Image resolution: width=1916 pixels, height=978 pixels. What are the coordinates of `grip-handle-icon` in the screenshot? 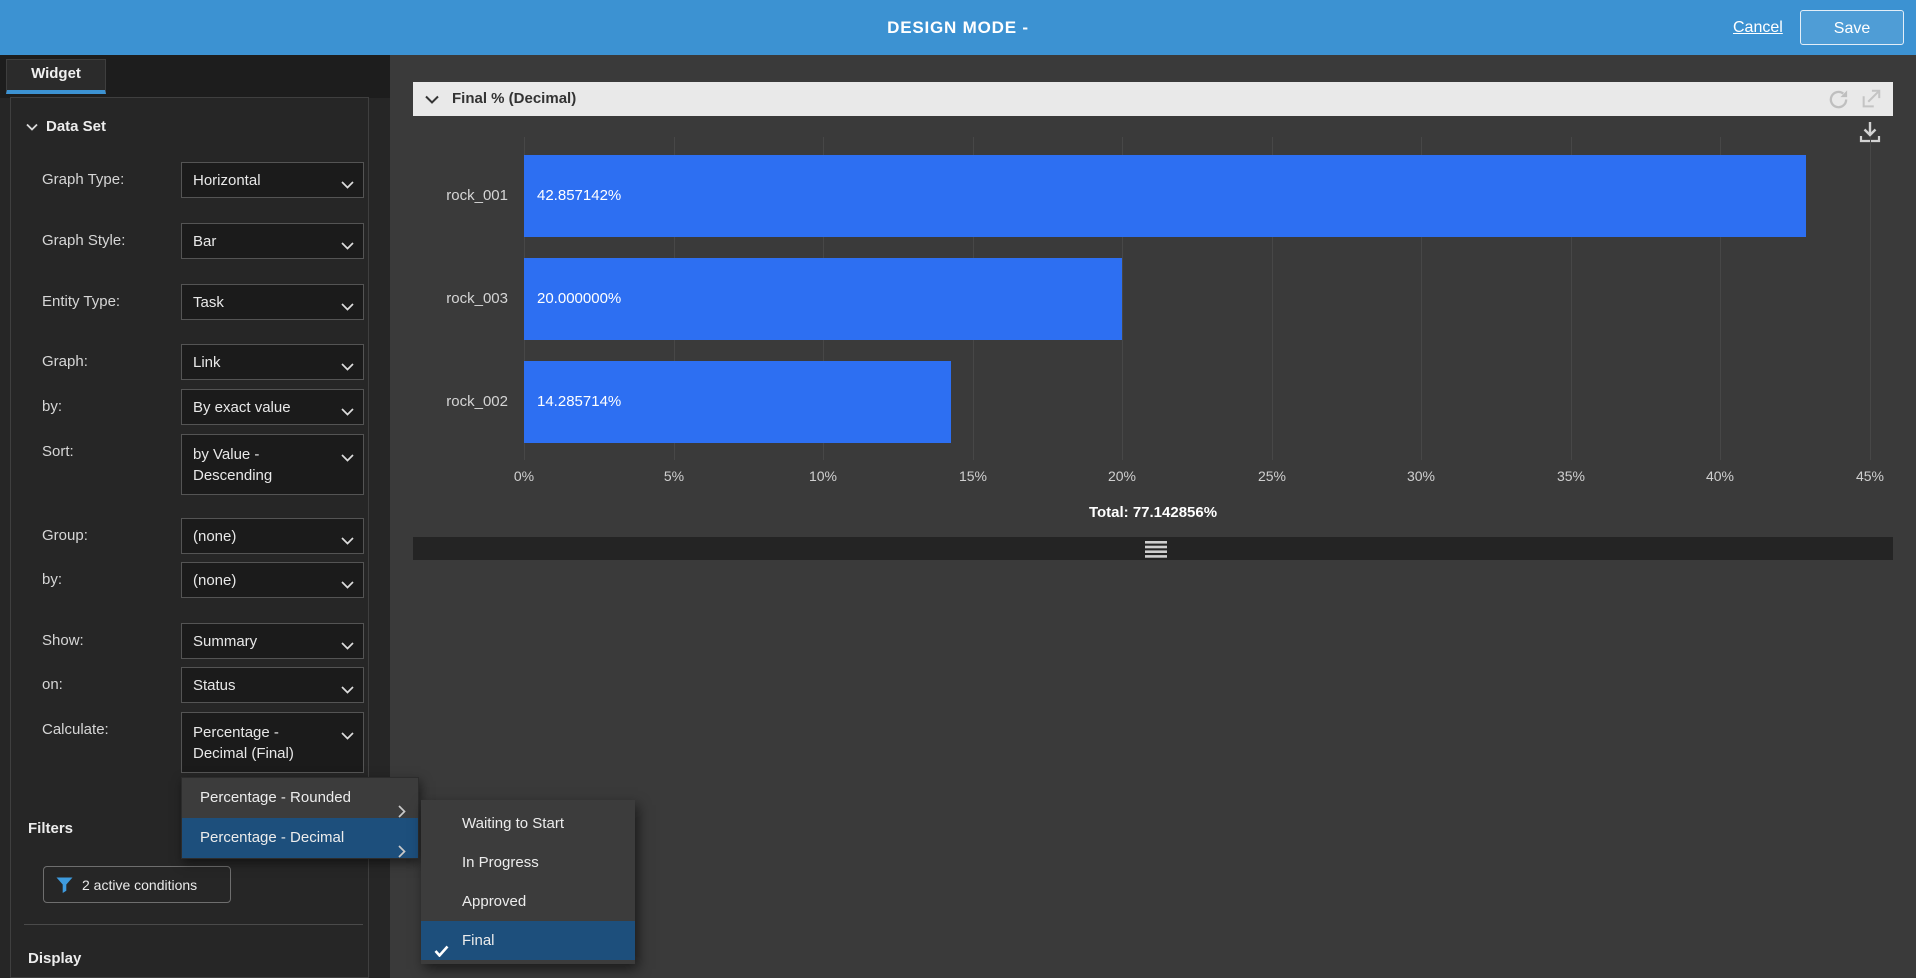 It's located at (1156, 549).